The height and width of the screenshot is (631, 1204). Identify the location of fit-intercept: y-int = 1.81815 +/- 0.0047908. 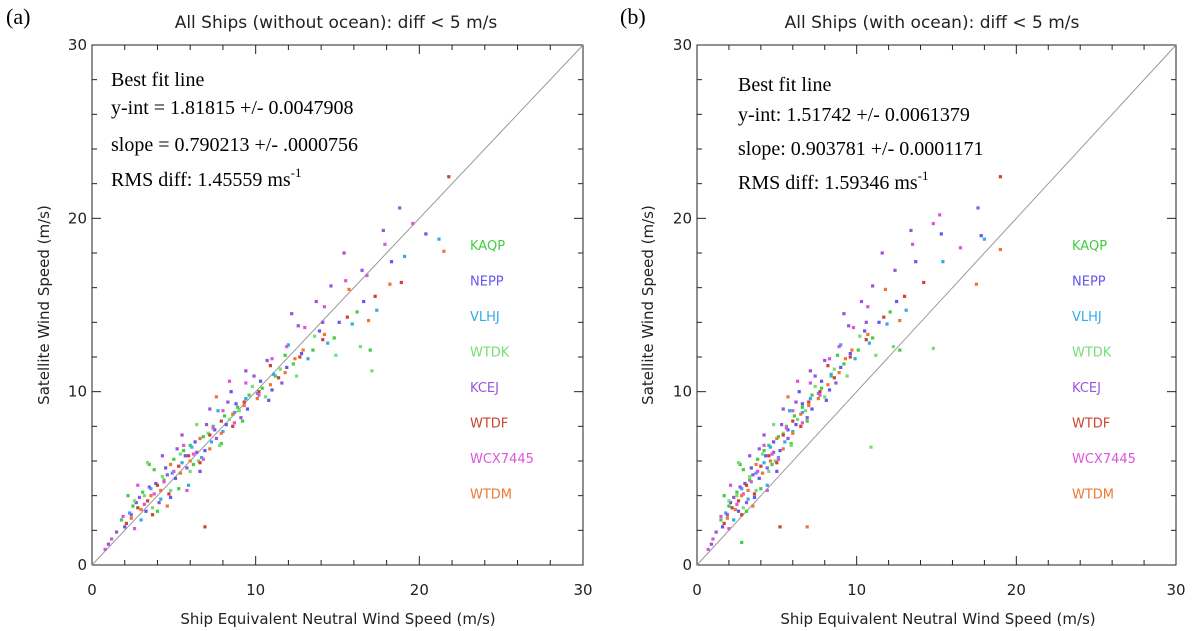
(232, 108).